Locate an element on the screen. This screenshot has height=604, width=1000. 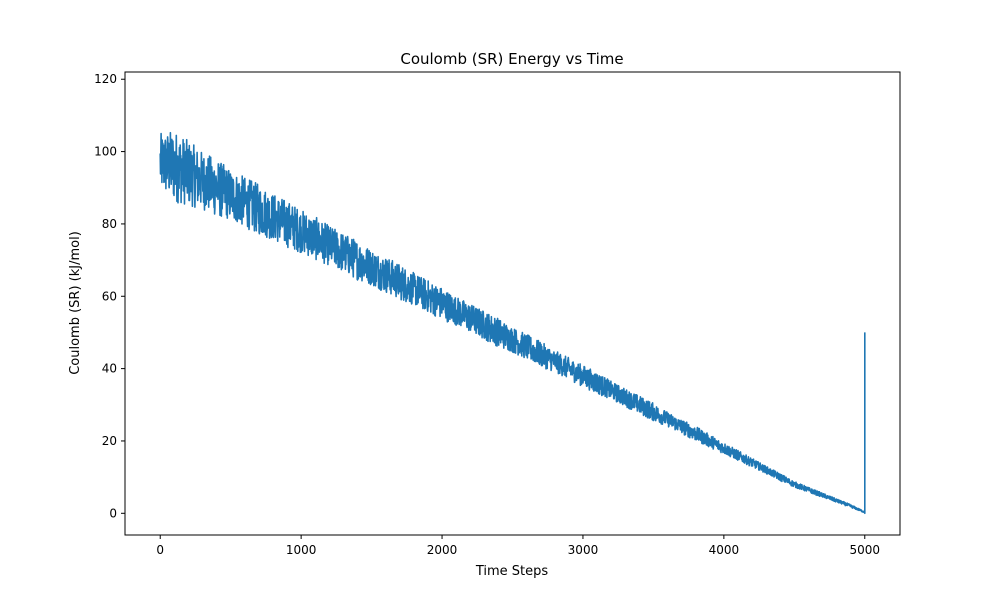
x-tick-label: 0 is located at coordinates (160, 550).